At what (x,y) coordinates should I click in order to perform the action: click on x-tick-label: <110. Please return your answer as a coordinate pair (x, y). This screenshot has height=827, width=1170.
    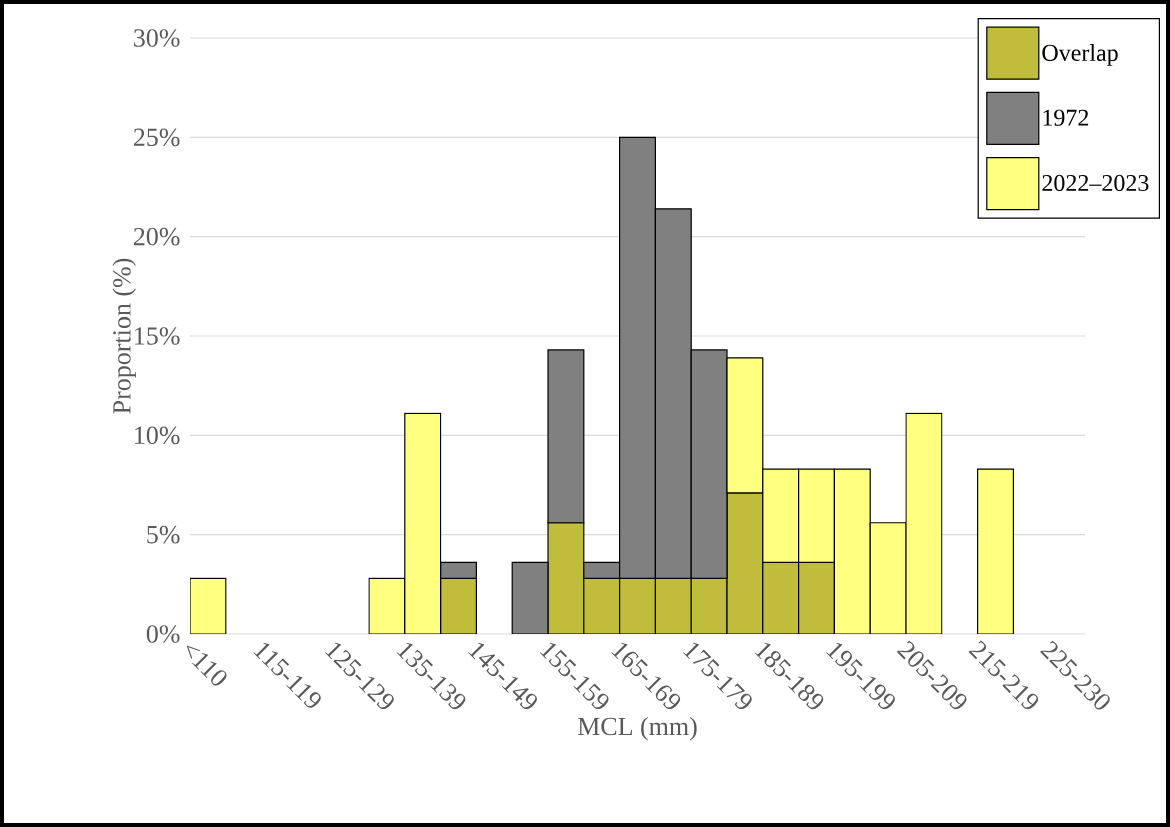
    Looking at the image, I should click on (206, 665).